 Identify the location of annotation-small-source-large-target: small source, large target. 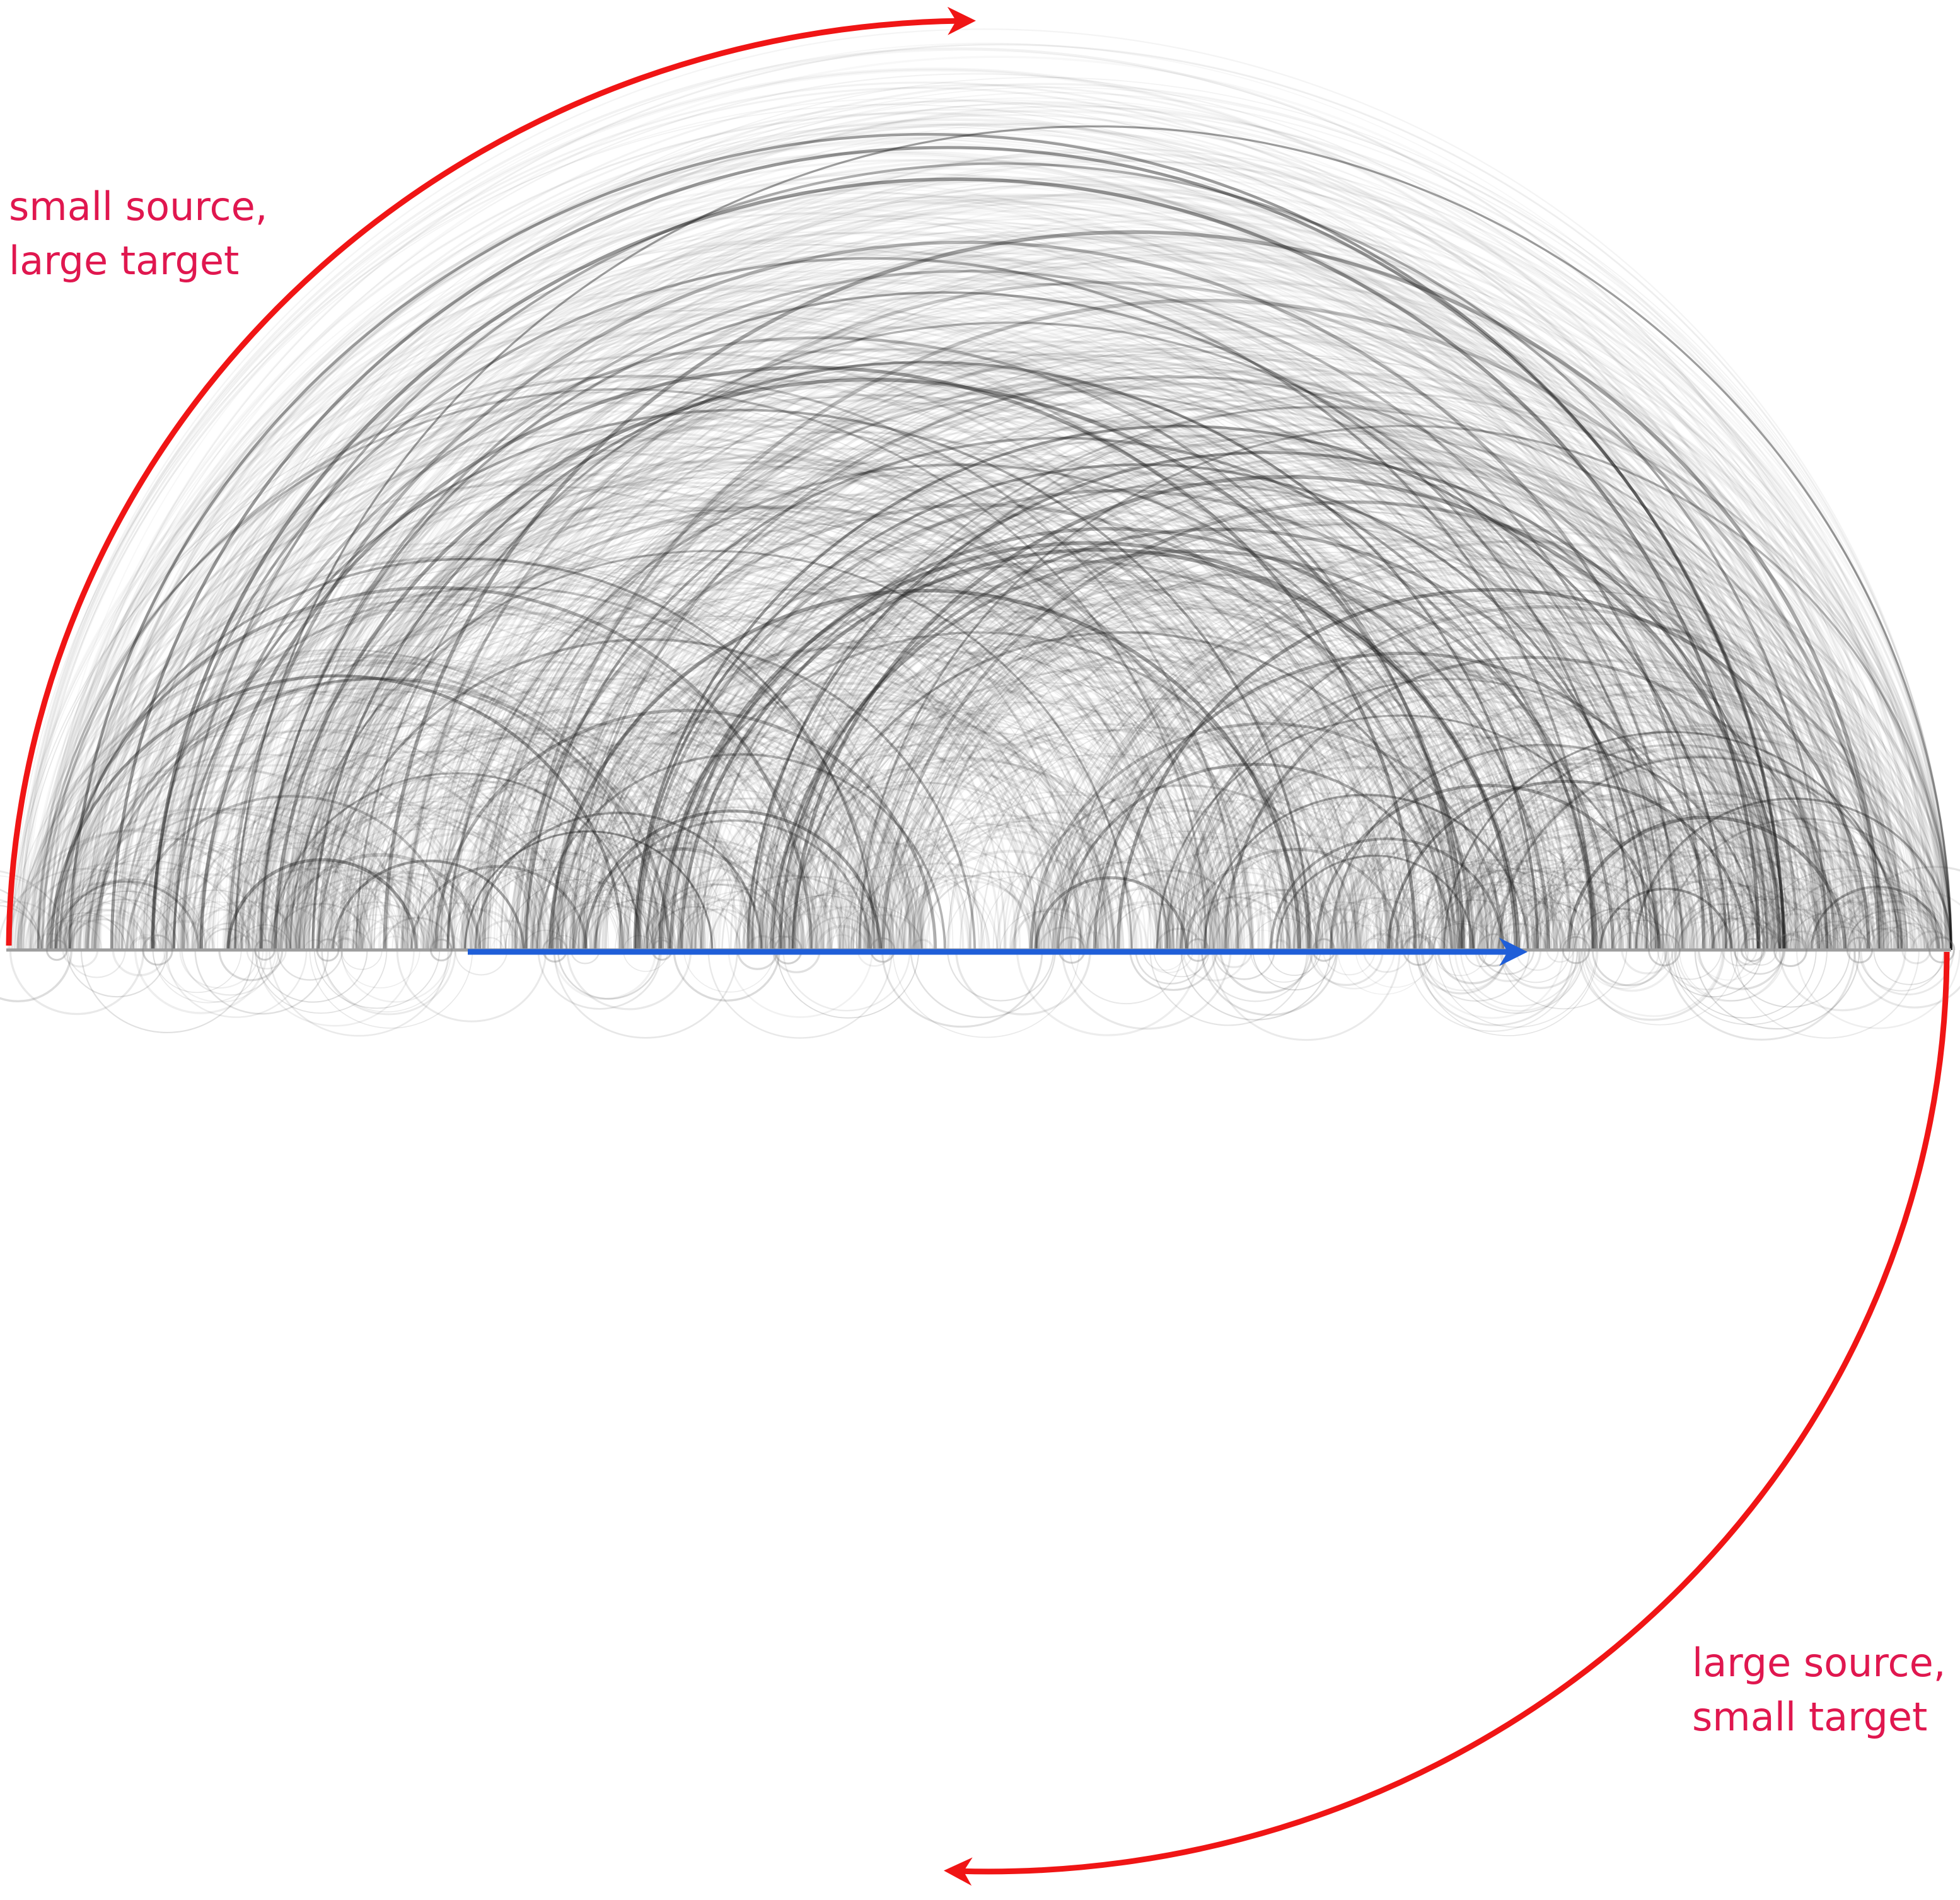
(138, 234).